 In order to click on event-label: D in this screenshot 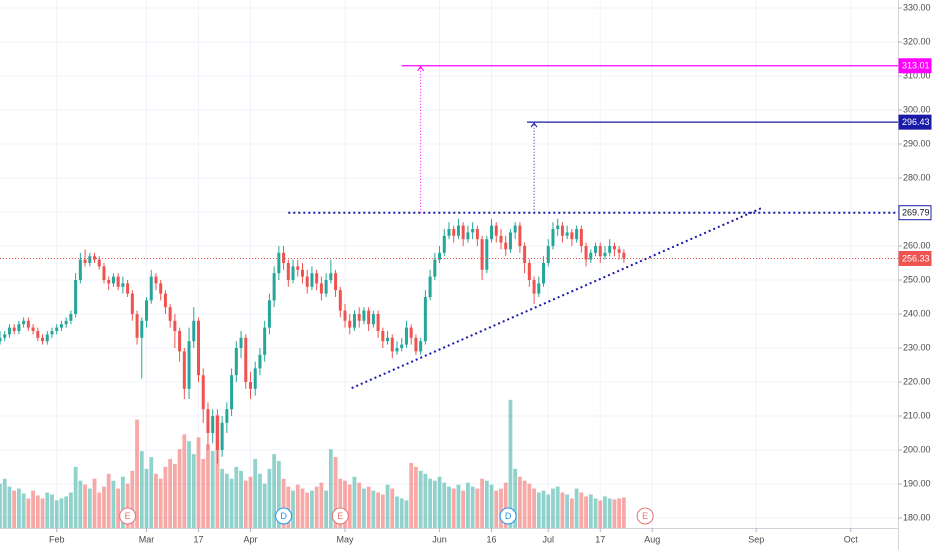, I will do `click(508, 516)`.